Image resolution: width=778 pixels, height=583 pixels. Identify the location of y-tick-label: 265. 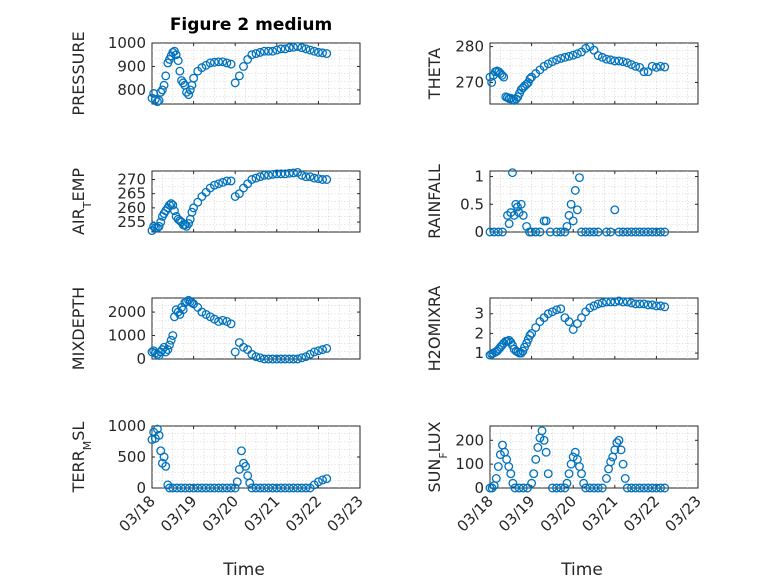
(131, 194).